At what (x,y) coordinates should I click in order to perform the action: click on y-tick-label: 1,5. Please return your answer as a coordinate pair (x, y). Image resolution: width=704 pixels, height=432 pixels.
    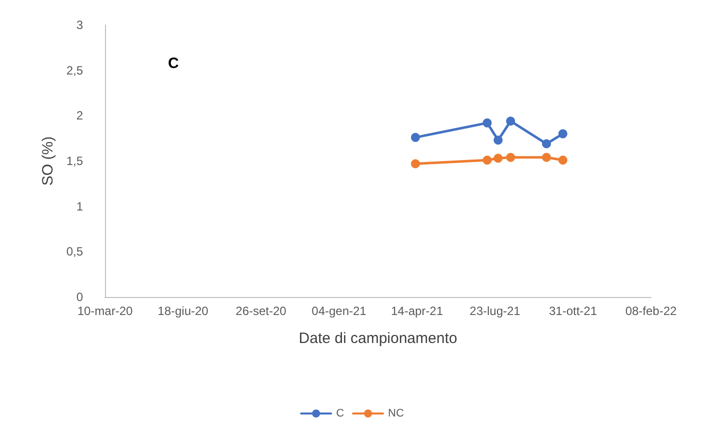
    Looking at the image, I should click on (75, 161).